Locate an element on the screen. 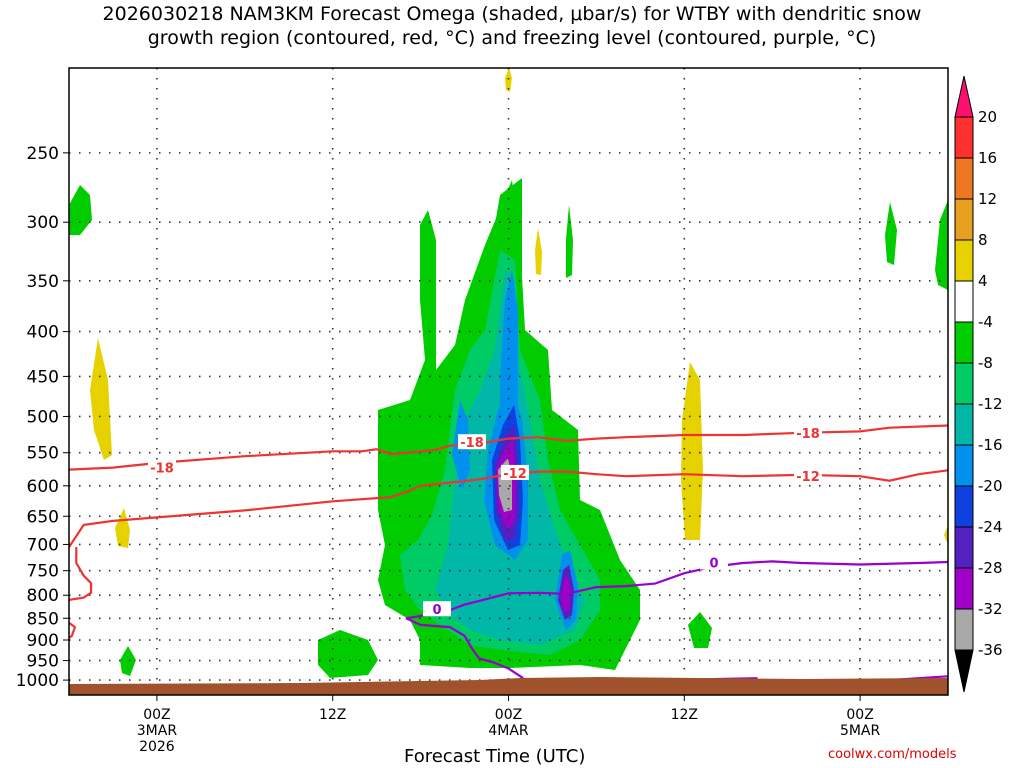  omega-area-green-left-top is located at coordinates (80, 210).